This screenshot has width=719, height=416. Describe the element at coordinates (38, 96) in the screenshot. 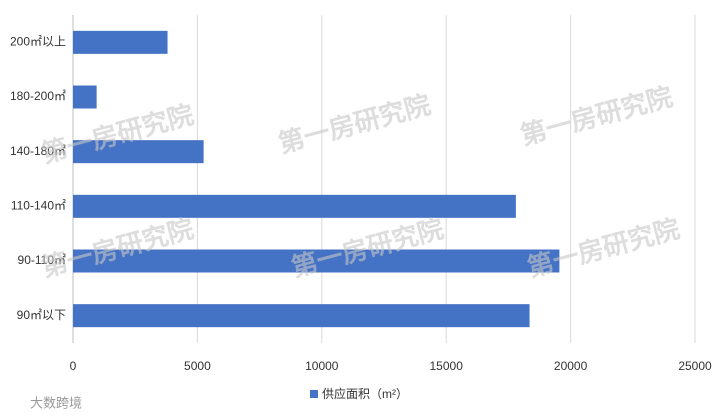

I see `y-tick-label: 180-200㎡` at that location.